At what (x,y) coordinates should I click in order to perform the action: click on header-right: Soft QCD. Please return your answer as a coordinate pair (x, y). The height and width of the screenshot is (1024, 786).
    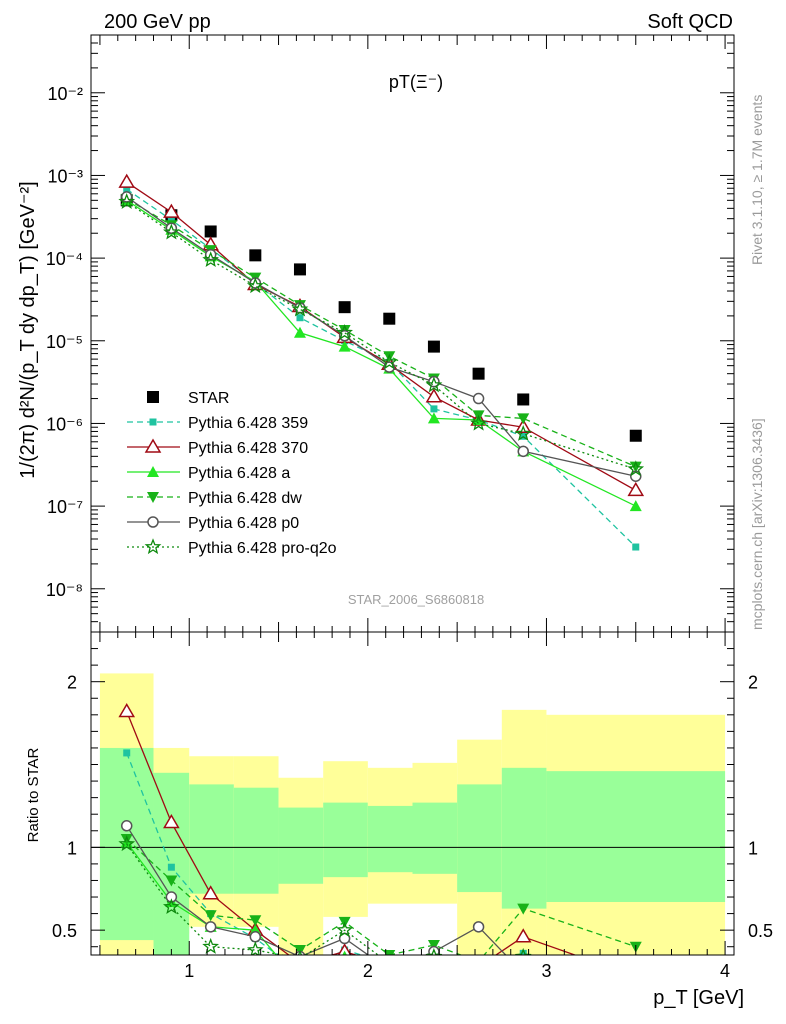
    Looking at the image, I should click on (690, 22).